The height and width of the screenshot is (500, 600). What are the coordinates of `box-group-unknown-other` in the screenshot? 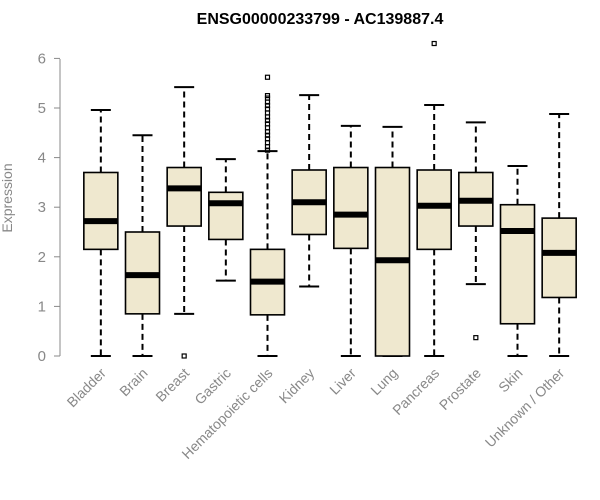 It's located at (559, 234).